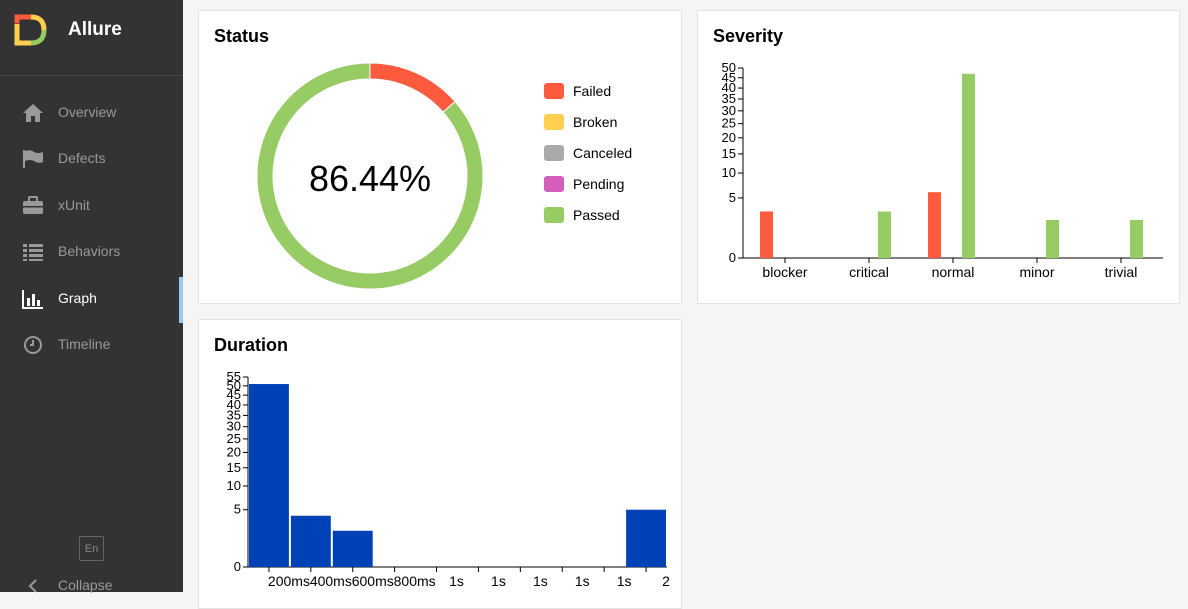 This screenshot has height=609, width=1188. I want to click on status-chart: 86.44%, so click(370, 176).